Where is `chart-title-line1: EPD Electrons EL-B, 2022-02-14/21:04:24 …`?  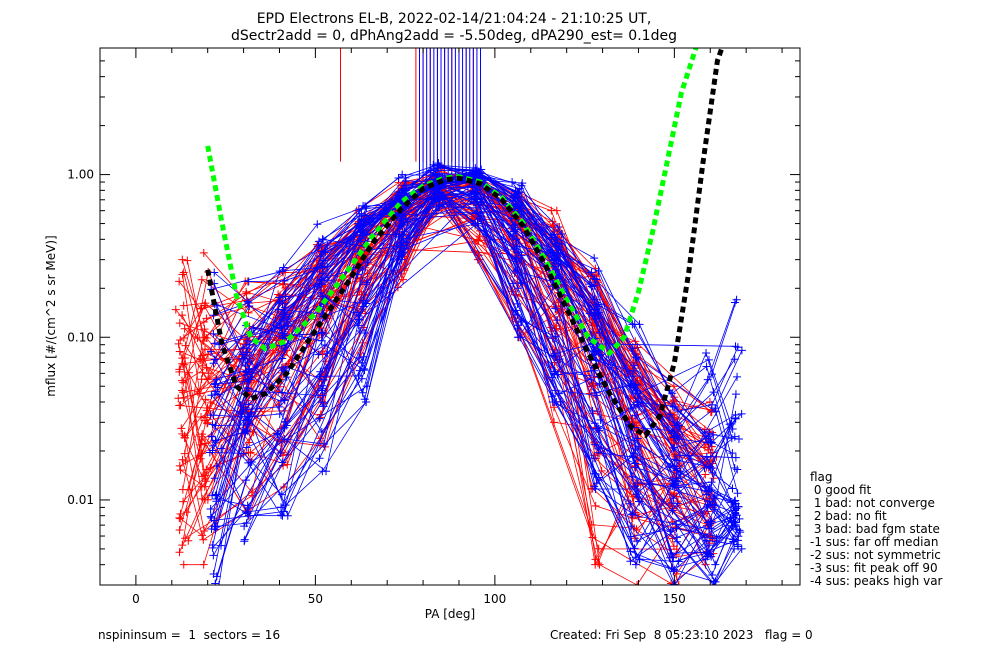 chart-title-line1: EPD Electrons EL-B, 2022-02-14/21:04:24 … is located at coordinates (454, 19).